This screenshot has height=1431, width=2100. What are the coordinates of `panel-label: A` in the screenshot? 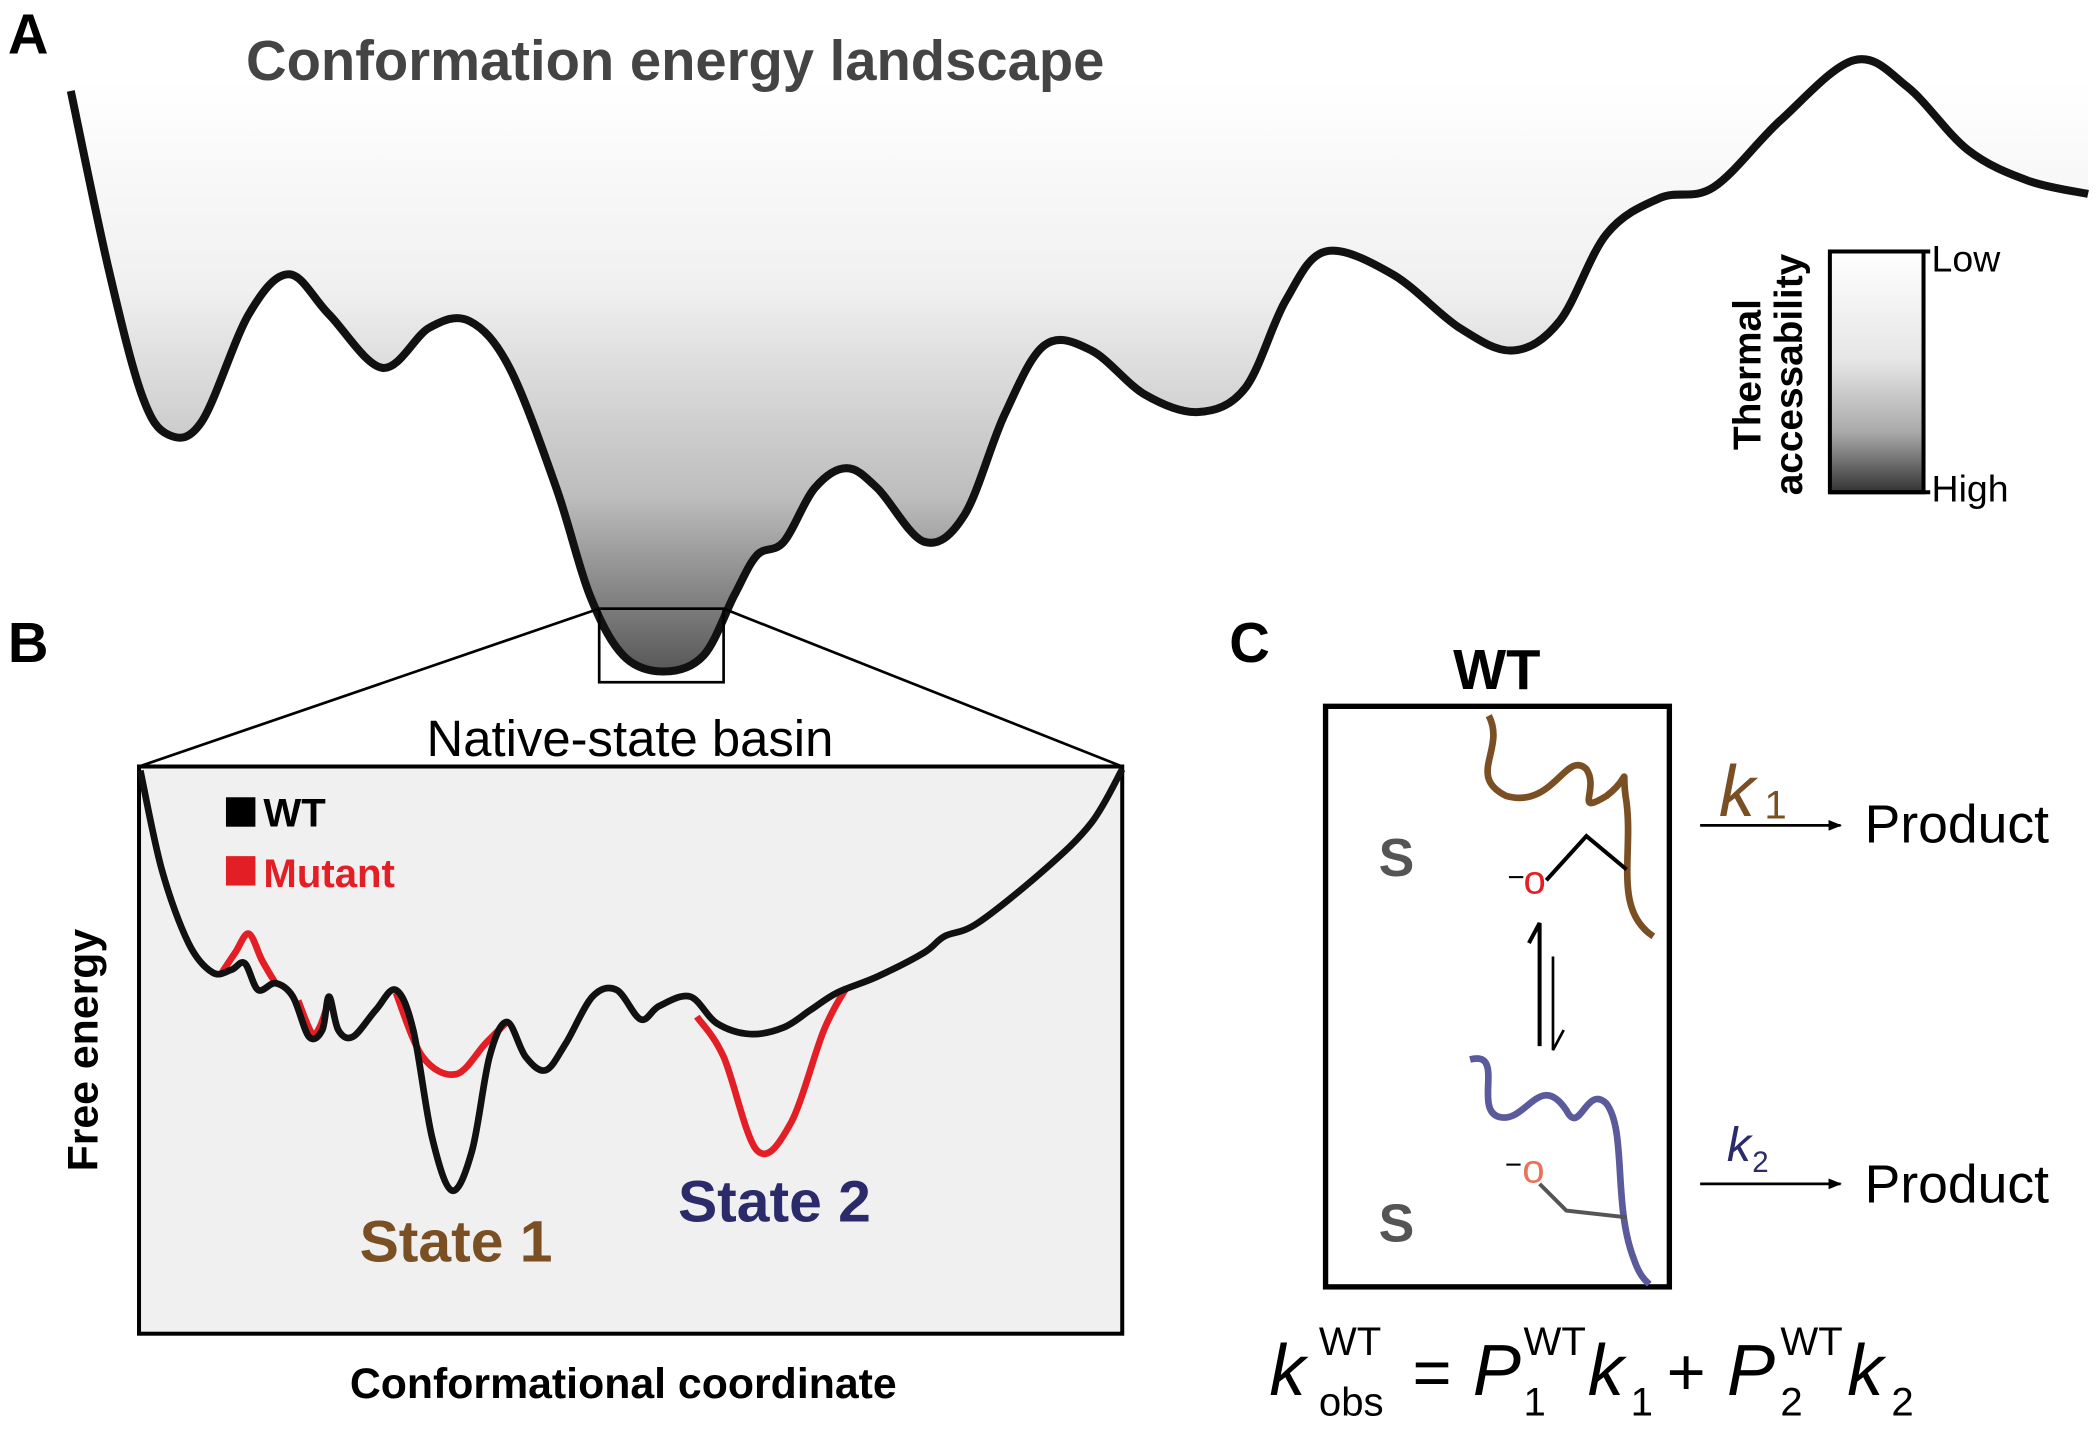 It's located at (28, 34).